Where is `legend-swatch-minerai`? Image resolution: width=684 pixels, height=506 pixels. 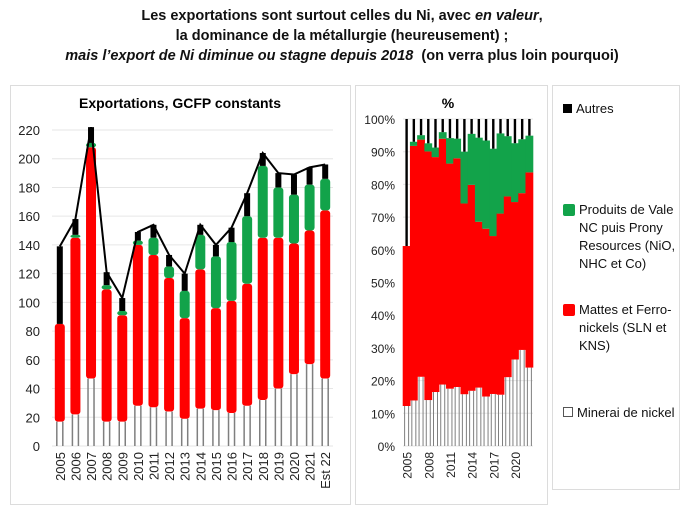
legend-swatch-minerai is located at coordinates (568, 412).